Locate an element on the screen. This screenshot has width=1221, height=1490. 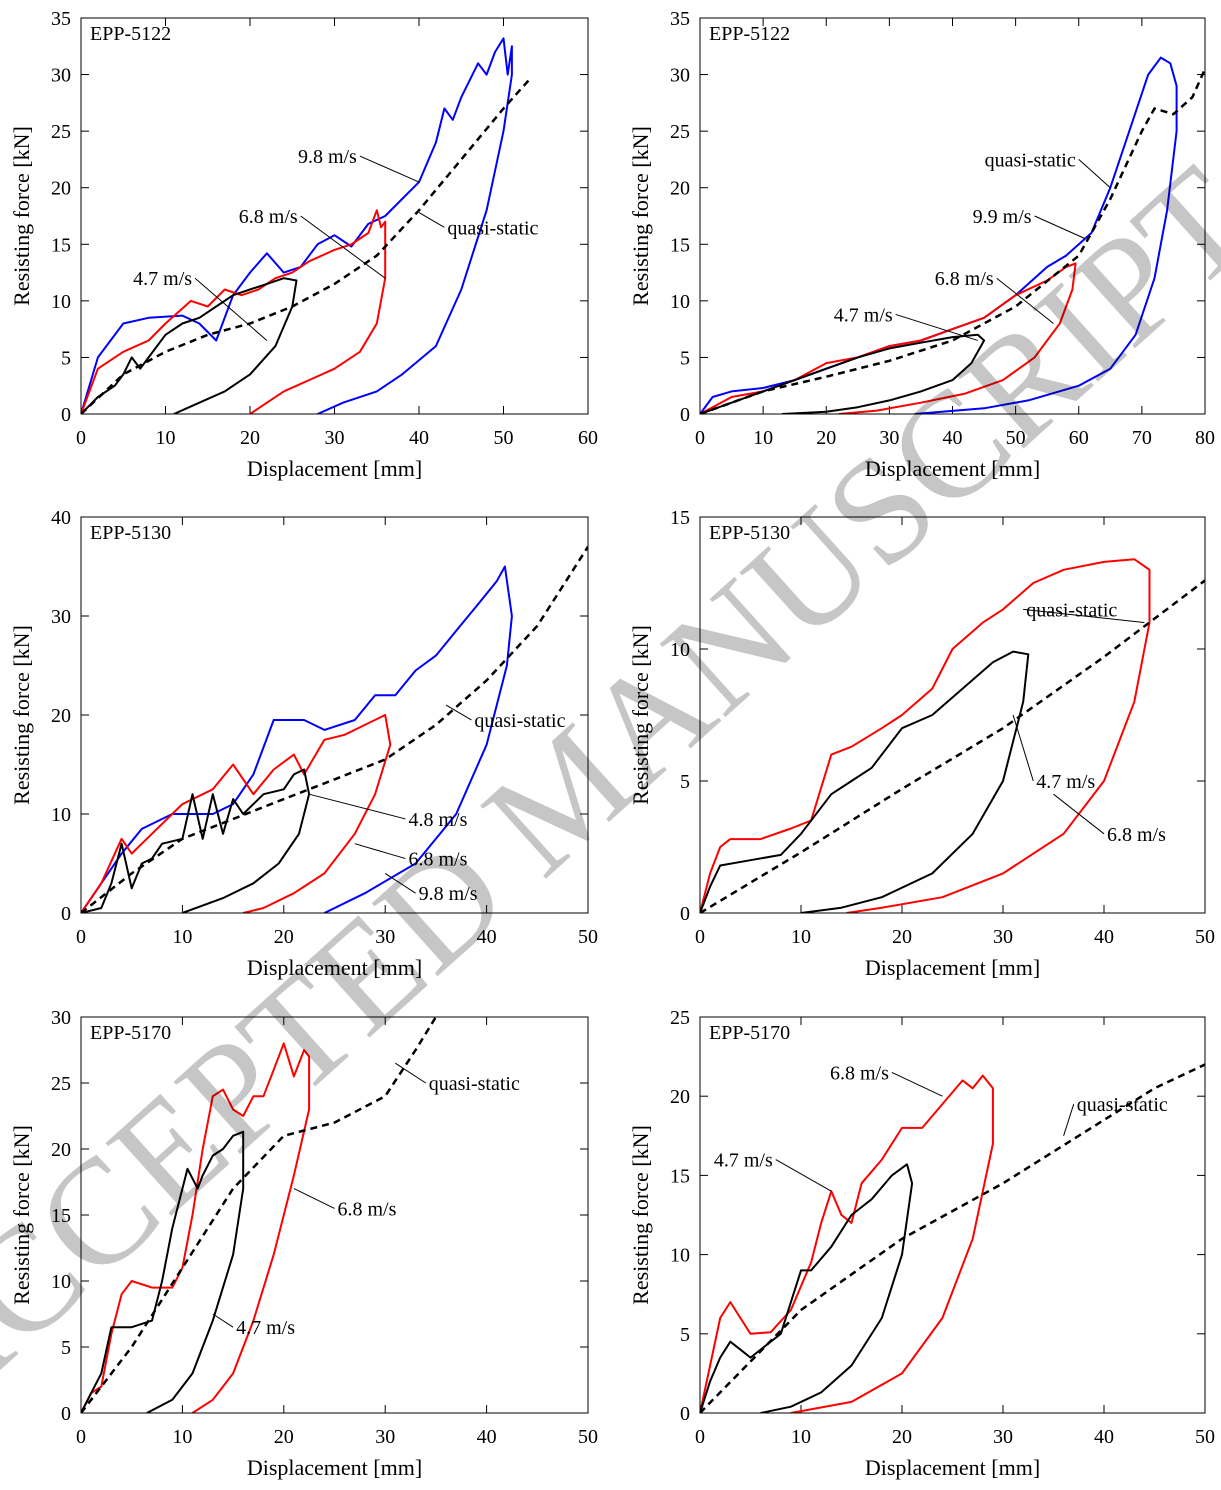
panel-label: EPP-5130 is located at coordinates (749, 533).